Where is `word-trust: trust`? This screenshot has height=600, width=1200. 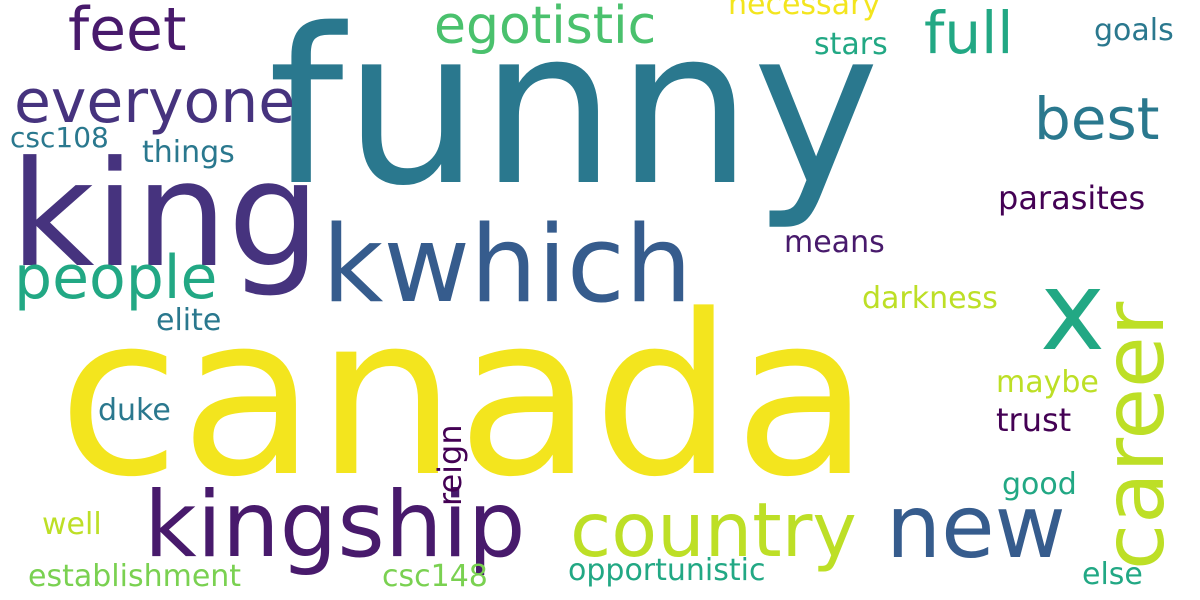
word-trust: trust is located at coordinates (1034, 420).